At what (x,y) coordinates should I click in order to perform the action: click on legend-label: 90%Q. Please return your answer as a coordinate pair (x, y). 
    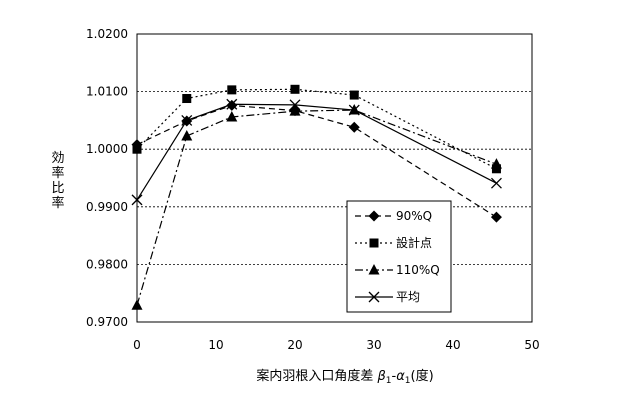
    Looking at the image, I should click on (414, 216).